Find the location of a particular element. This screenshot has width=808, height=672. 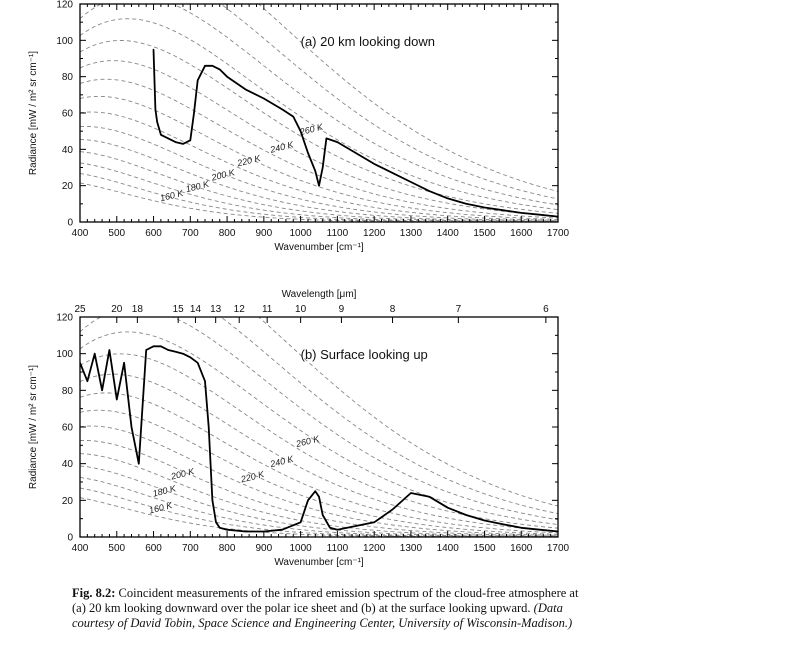

blackbody-curve-190k is located at coordinates (319, 501).